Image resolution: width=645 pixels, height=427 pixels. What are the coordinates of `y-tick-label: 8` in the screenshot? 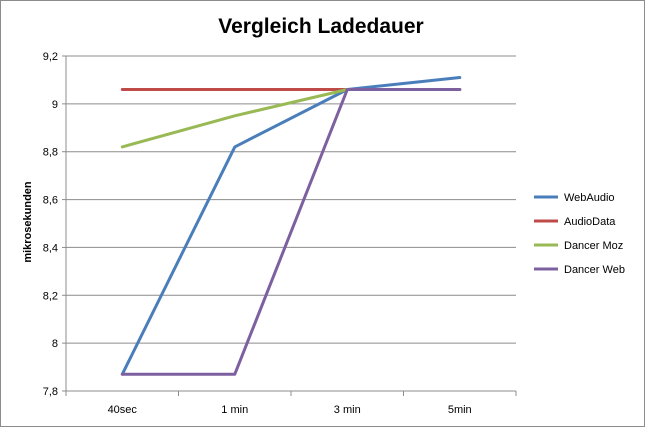 It's located at (55, 344).